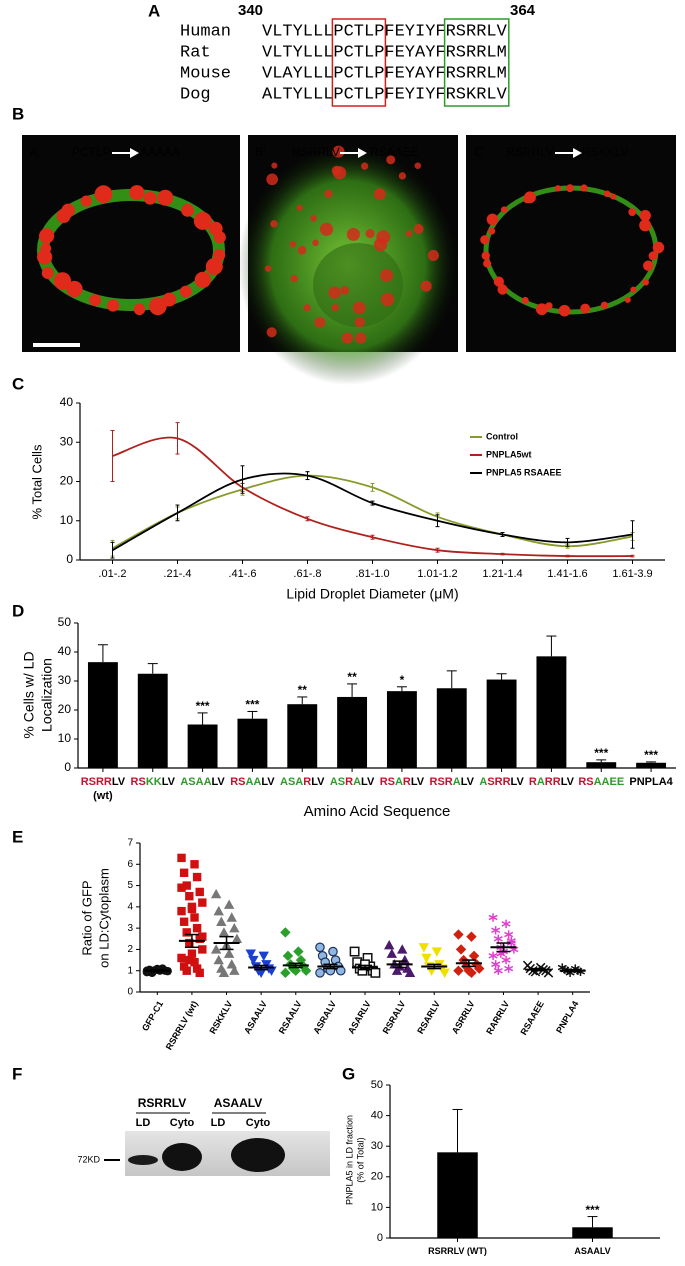  Describe the element at coordinates (29, 694) in the screenshot. I see `y-axis-label: % Cells w/ LD` at that location.